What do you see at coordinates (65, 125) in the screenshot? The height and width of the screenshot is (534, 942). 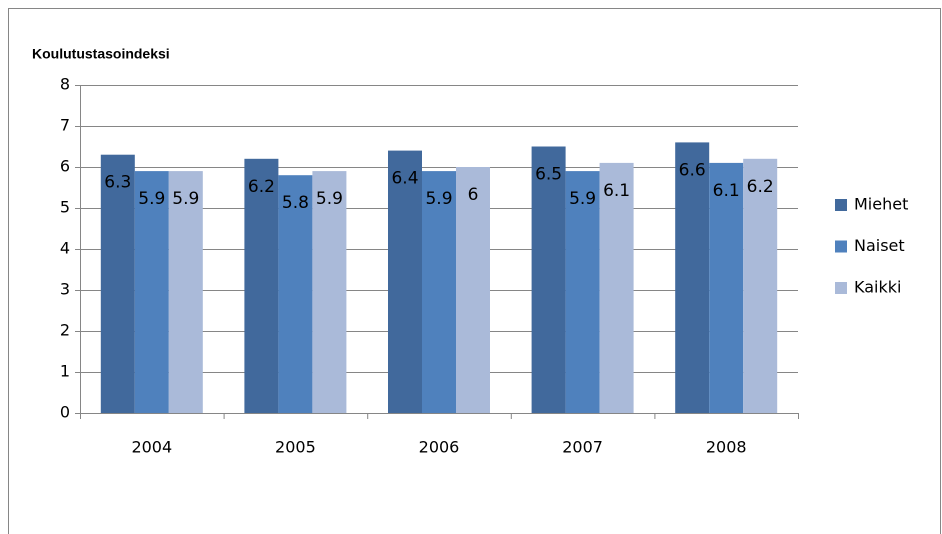 I see `y-tick-label: 7` at bounding box center [65, 125].